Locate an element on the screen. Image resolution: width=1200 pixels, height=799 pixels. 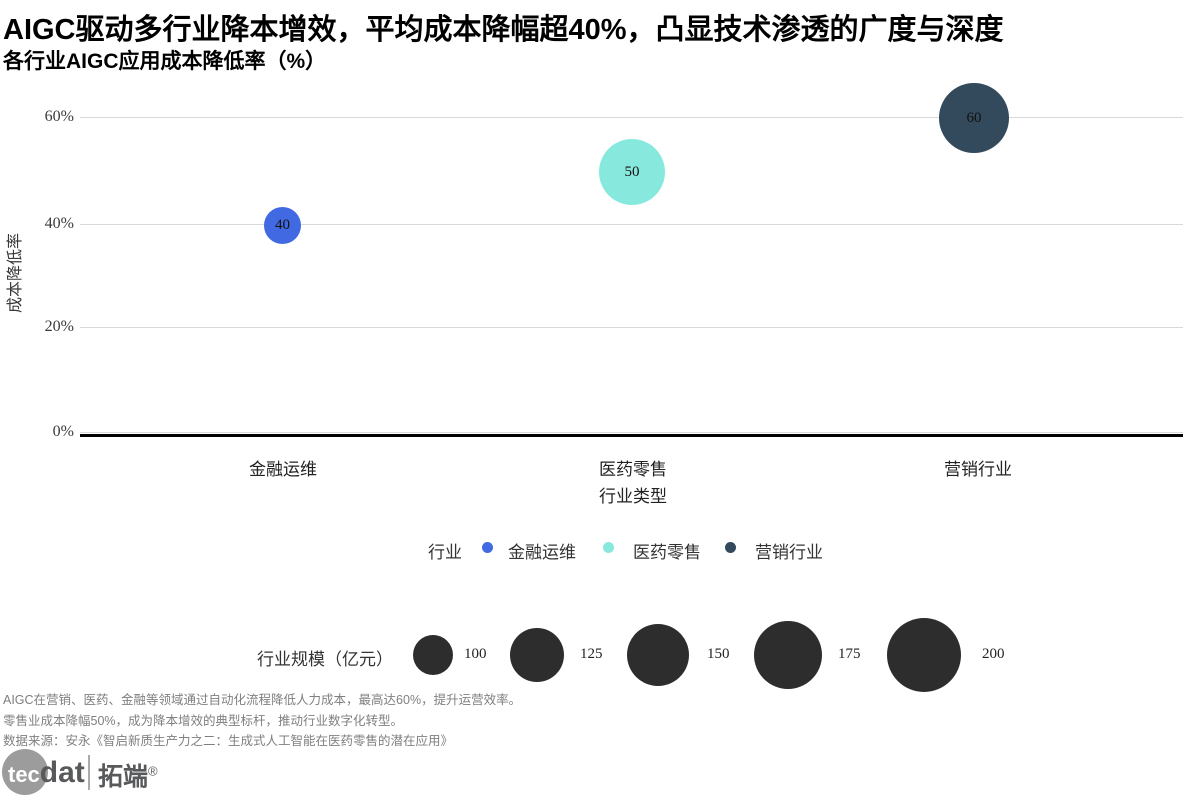
bubble-value-label: 60 is located at coordinates (974, 117).